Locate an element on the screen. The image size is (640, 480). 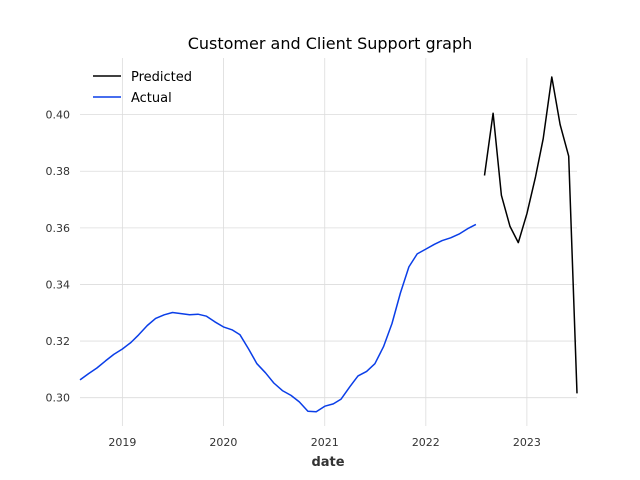
y-tick-label: 0.32 is located at coordinates (58, 341).